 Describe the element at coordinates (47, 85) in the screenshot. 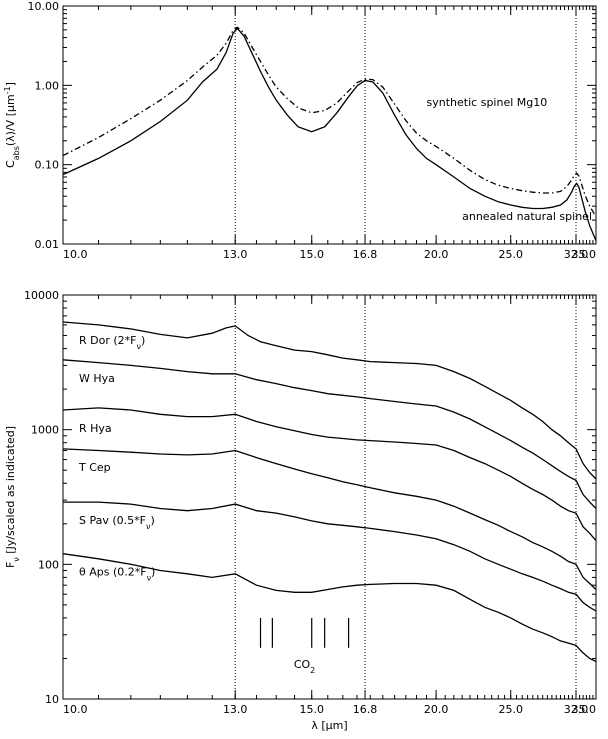

I see `y-tick-label: 1.00` at that location.